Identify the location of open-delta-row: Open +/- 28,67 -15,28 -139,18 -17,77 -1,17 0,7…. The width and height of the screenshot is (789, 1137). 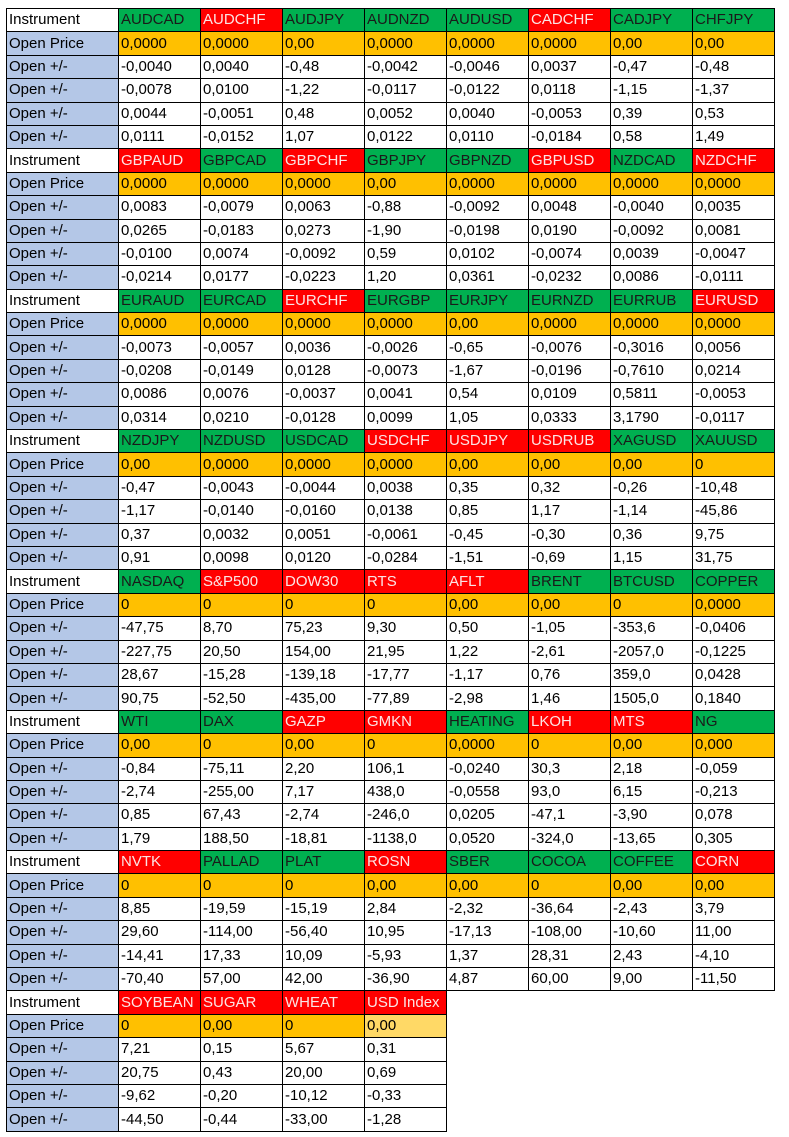
(390, 675).